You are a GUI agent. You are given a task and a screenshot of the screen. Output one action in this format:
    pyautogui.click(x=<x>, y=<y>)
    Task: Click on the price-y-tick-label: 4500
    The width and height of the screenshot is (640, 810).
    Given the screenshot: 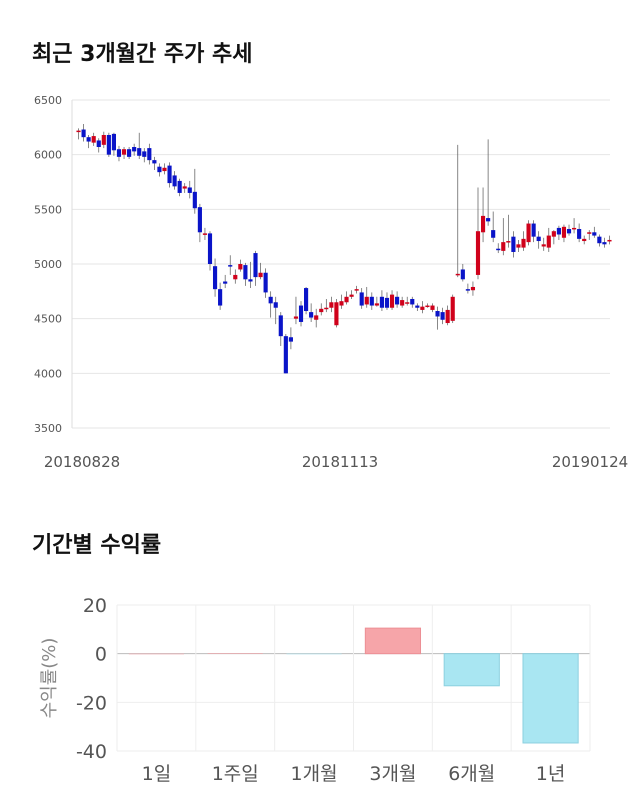 What is the action you would take?
    pyautogui.click(x=48, y=319)
    